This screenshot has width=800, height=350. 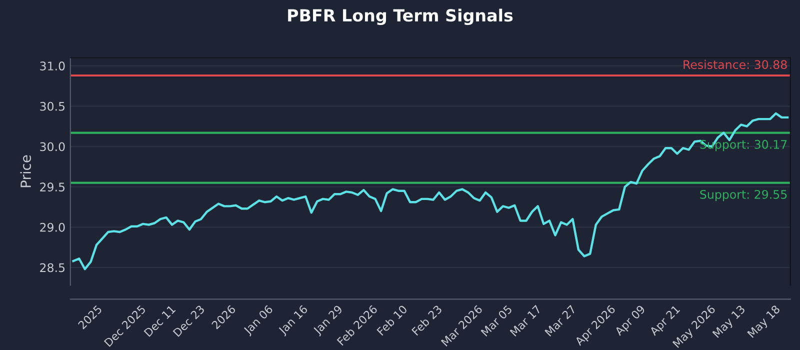 What do you see at coordinates (26, 171) in the screenshot?
I see `y-axis-title: Price` at bounding box center [26, 171].